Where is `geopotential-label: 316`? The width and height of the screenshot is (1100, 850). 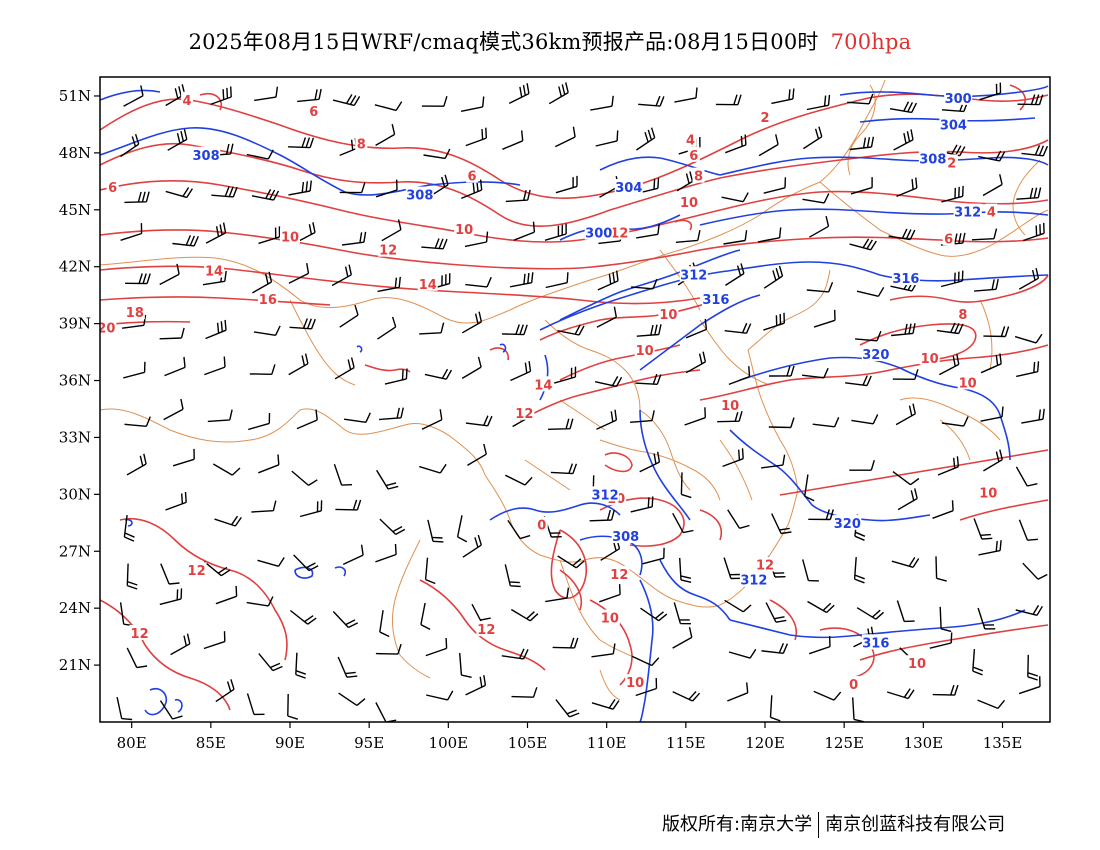 geopotential-label: 316 is located at coordinates (715, 300).